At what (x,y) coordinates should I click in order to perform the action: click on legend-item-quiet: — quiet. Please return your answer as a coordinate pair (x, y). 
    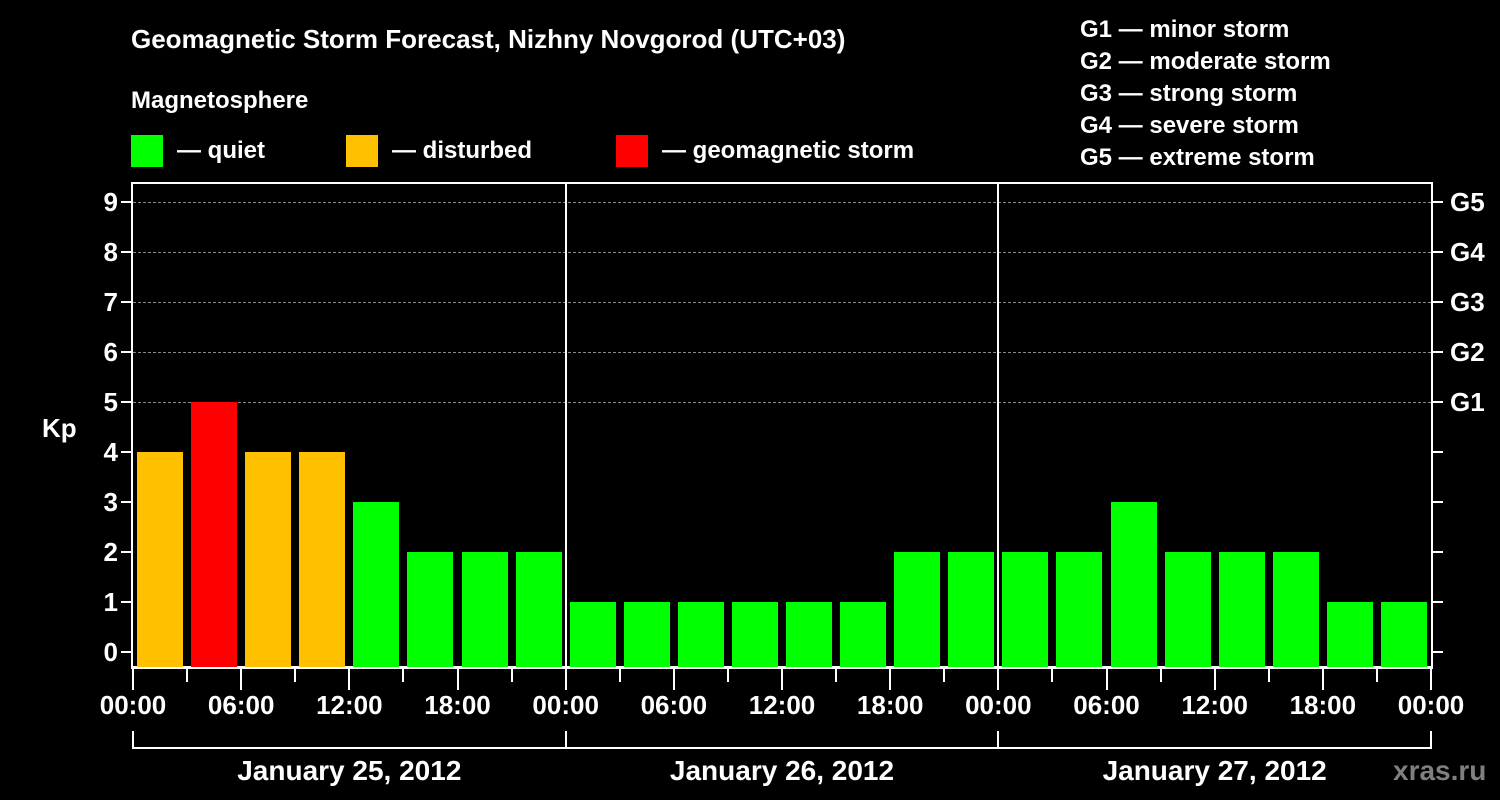
    Looking at the image, I should click on (198, 151).